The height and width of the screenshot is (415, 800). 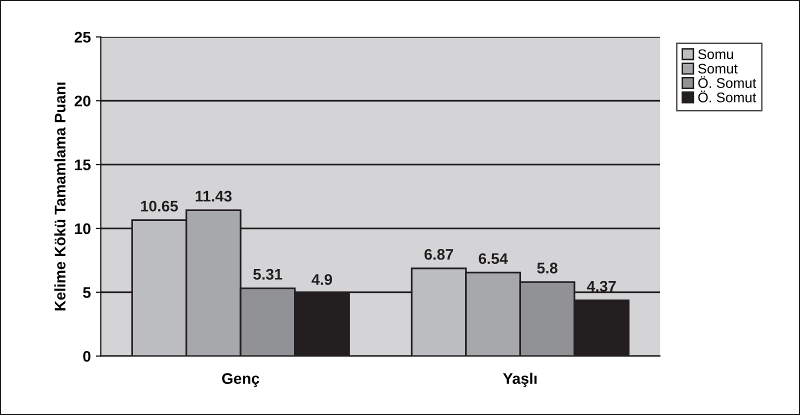 I want to click on y-tick-label: 10, so click(x=82, y=228).